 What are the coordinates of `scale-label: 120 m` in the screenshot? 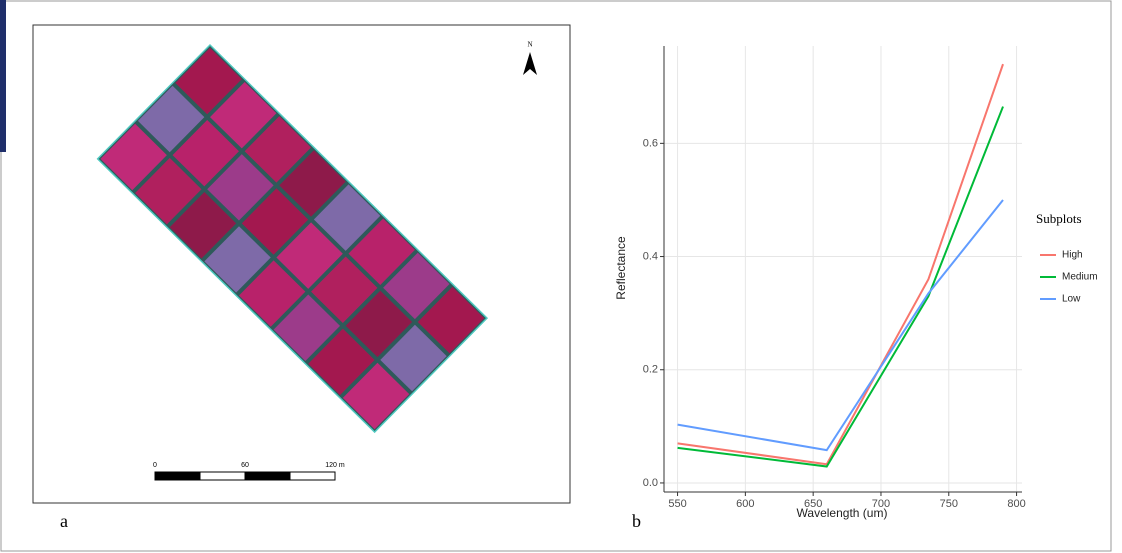 It's located at (335, 465).